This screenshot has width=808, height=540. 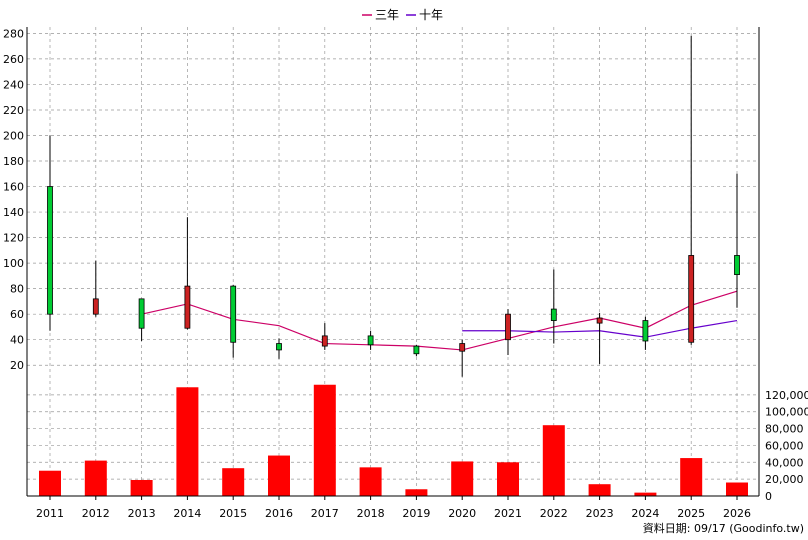 I want to click on legend: 三年 十年, so click(x=402, y=15).